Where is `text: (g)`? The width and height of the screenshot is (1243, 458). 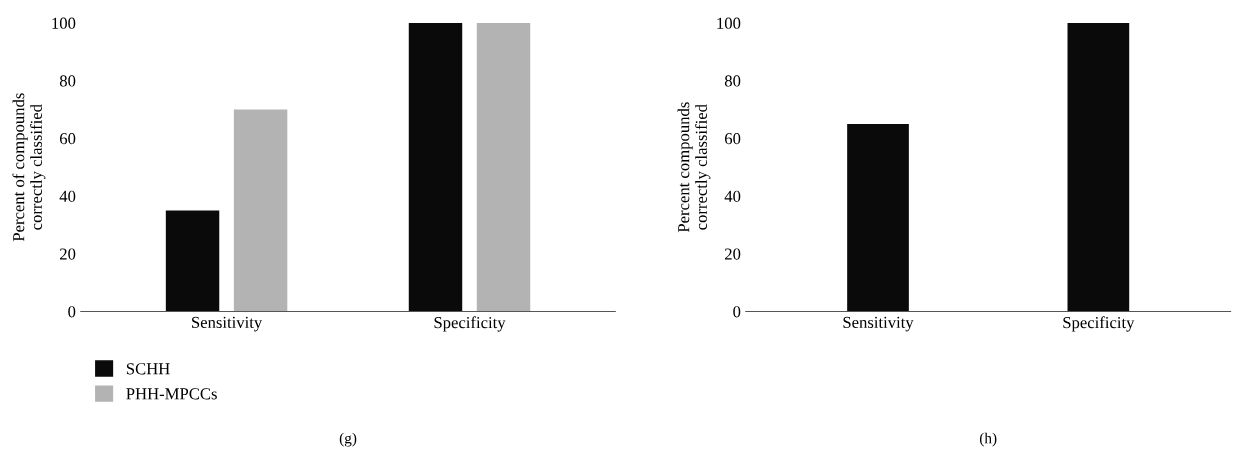
text: (g) is located at coordinates (348, 439).